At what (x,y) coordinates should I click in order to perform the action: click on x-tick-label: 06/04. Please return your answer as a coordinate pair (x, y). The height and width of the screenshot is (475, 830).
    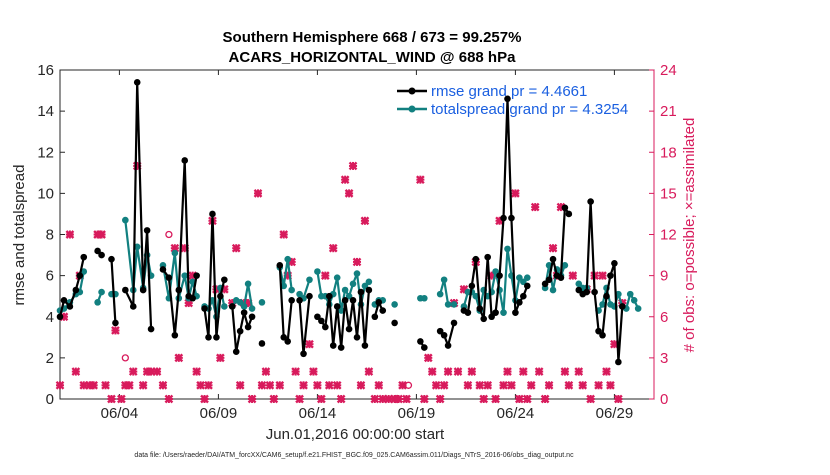
    Looking at the image, I should click on (120, 413).